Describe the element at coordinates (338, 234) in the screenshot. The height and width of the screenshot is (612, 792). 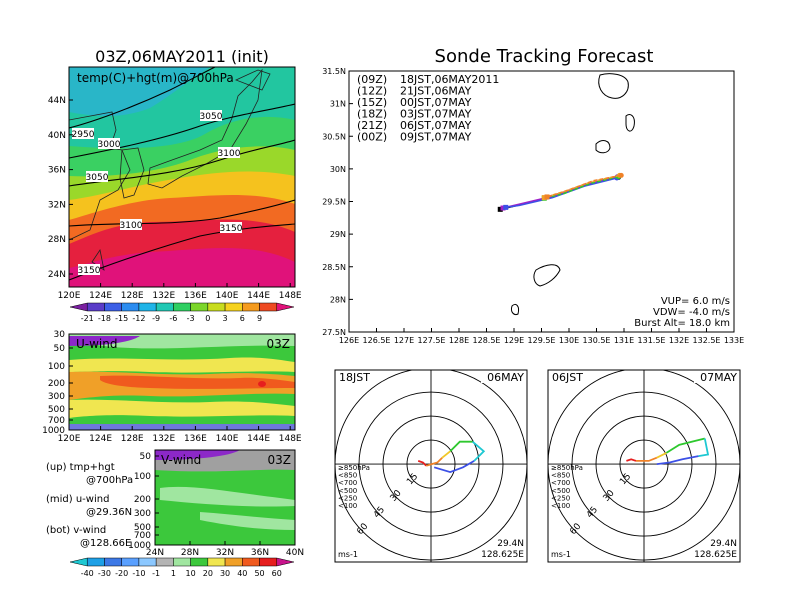
I see `lat-tick-label: 29N` at that location.